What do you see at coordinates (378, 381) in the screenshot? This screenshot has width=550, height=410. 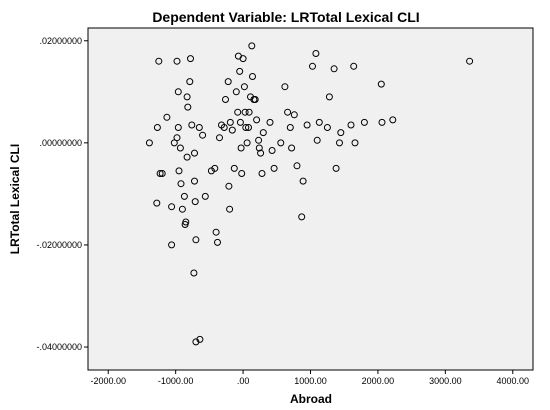 I see `x-tick-label: 2000.00` at bounding box center [378, 381].